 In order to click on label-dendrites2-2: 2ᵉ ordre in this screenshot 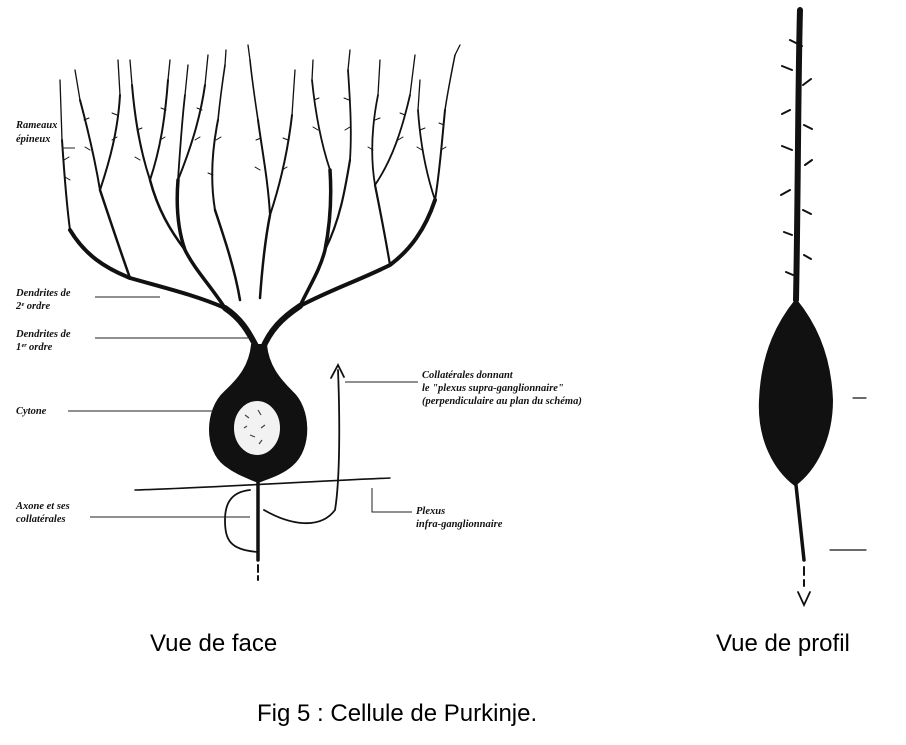, I will do `click(32, 306)`.